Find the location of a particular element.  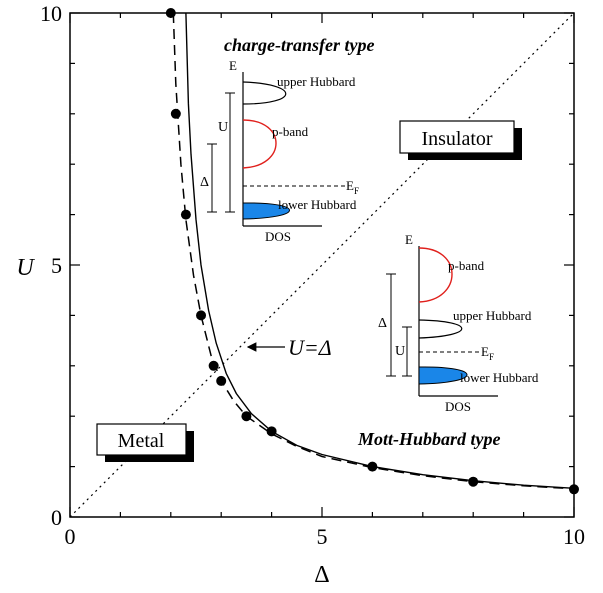

inset2-e-label: E is located at coordinates (409, 239).